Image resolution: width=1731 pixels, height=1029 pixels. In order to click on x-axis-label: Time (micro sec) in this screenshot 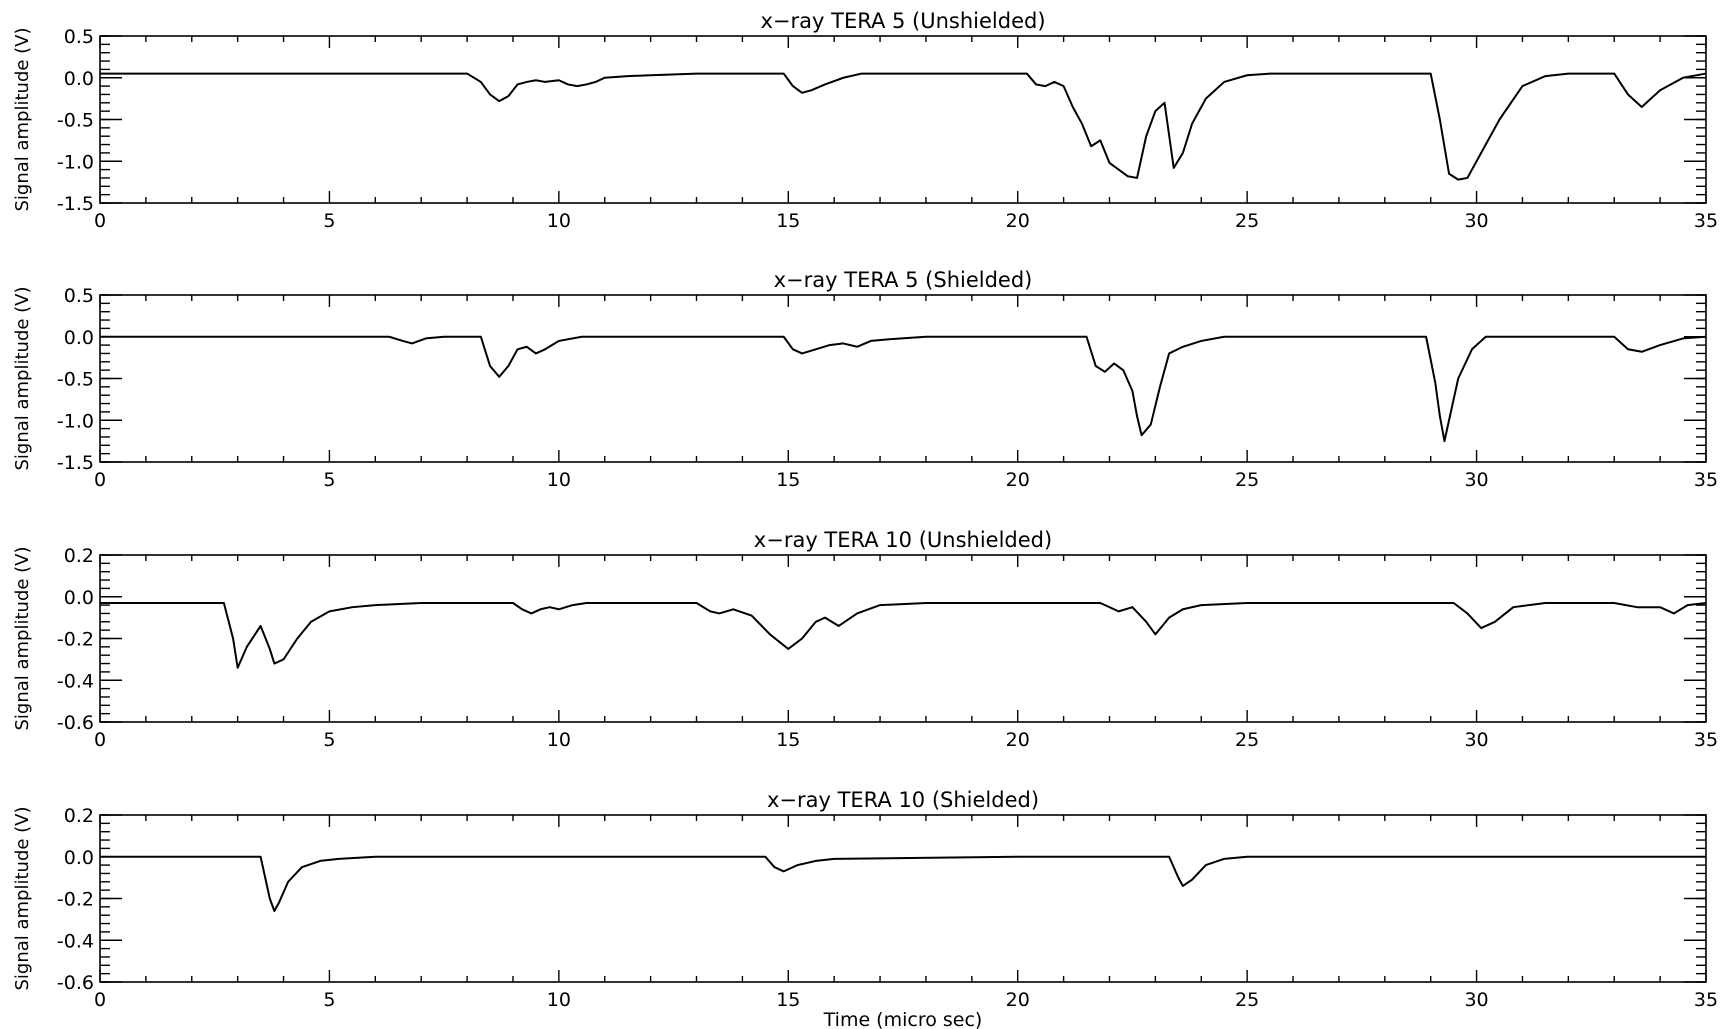, I will do `click(903, 1019)`.